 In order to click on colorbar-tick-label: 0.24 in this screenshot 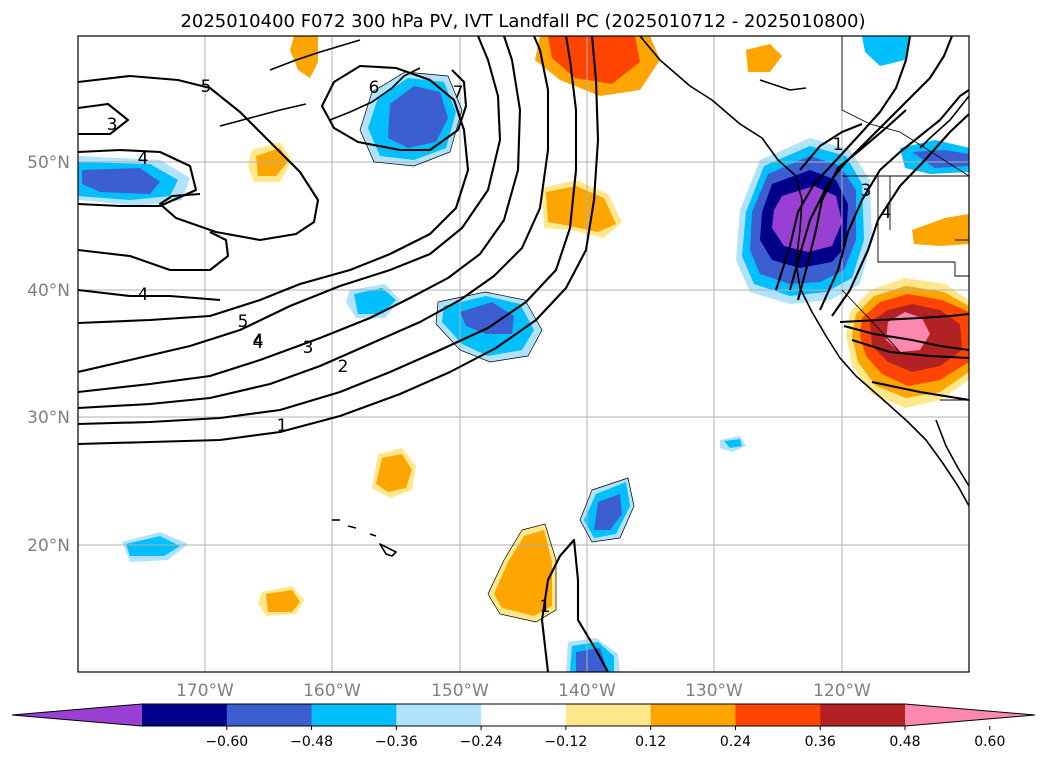, I will do `click(735, 742)`.